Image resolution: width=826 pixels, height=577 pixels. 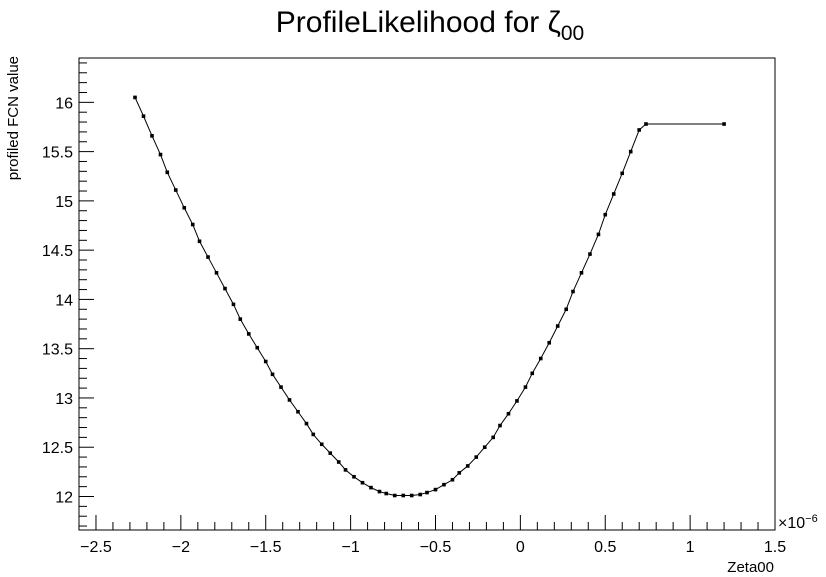 I want to click on y-tick-label: 14, so click(x=64, y=300).